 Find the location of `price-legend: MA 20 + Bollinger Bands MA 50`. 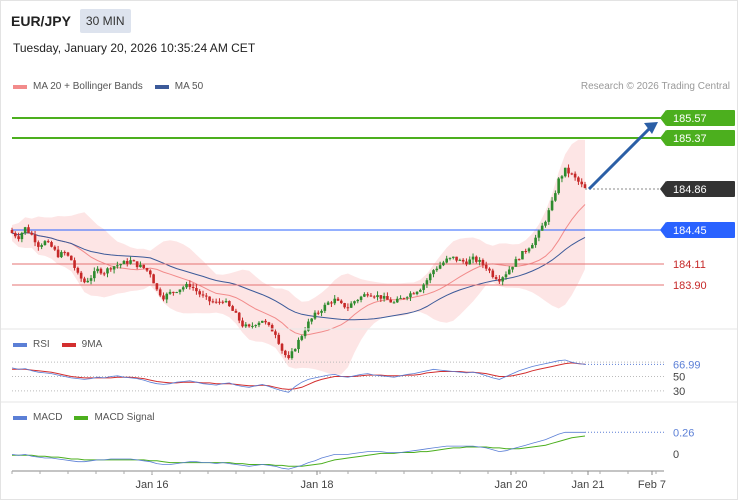

price-legend: MA 20 + Bollinger Bands MA 50 is located at coordinates (114, 86).